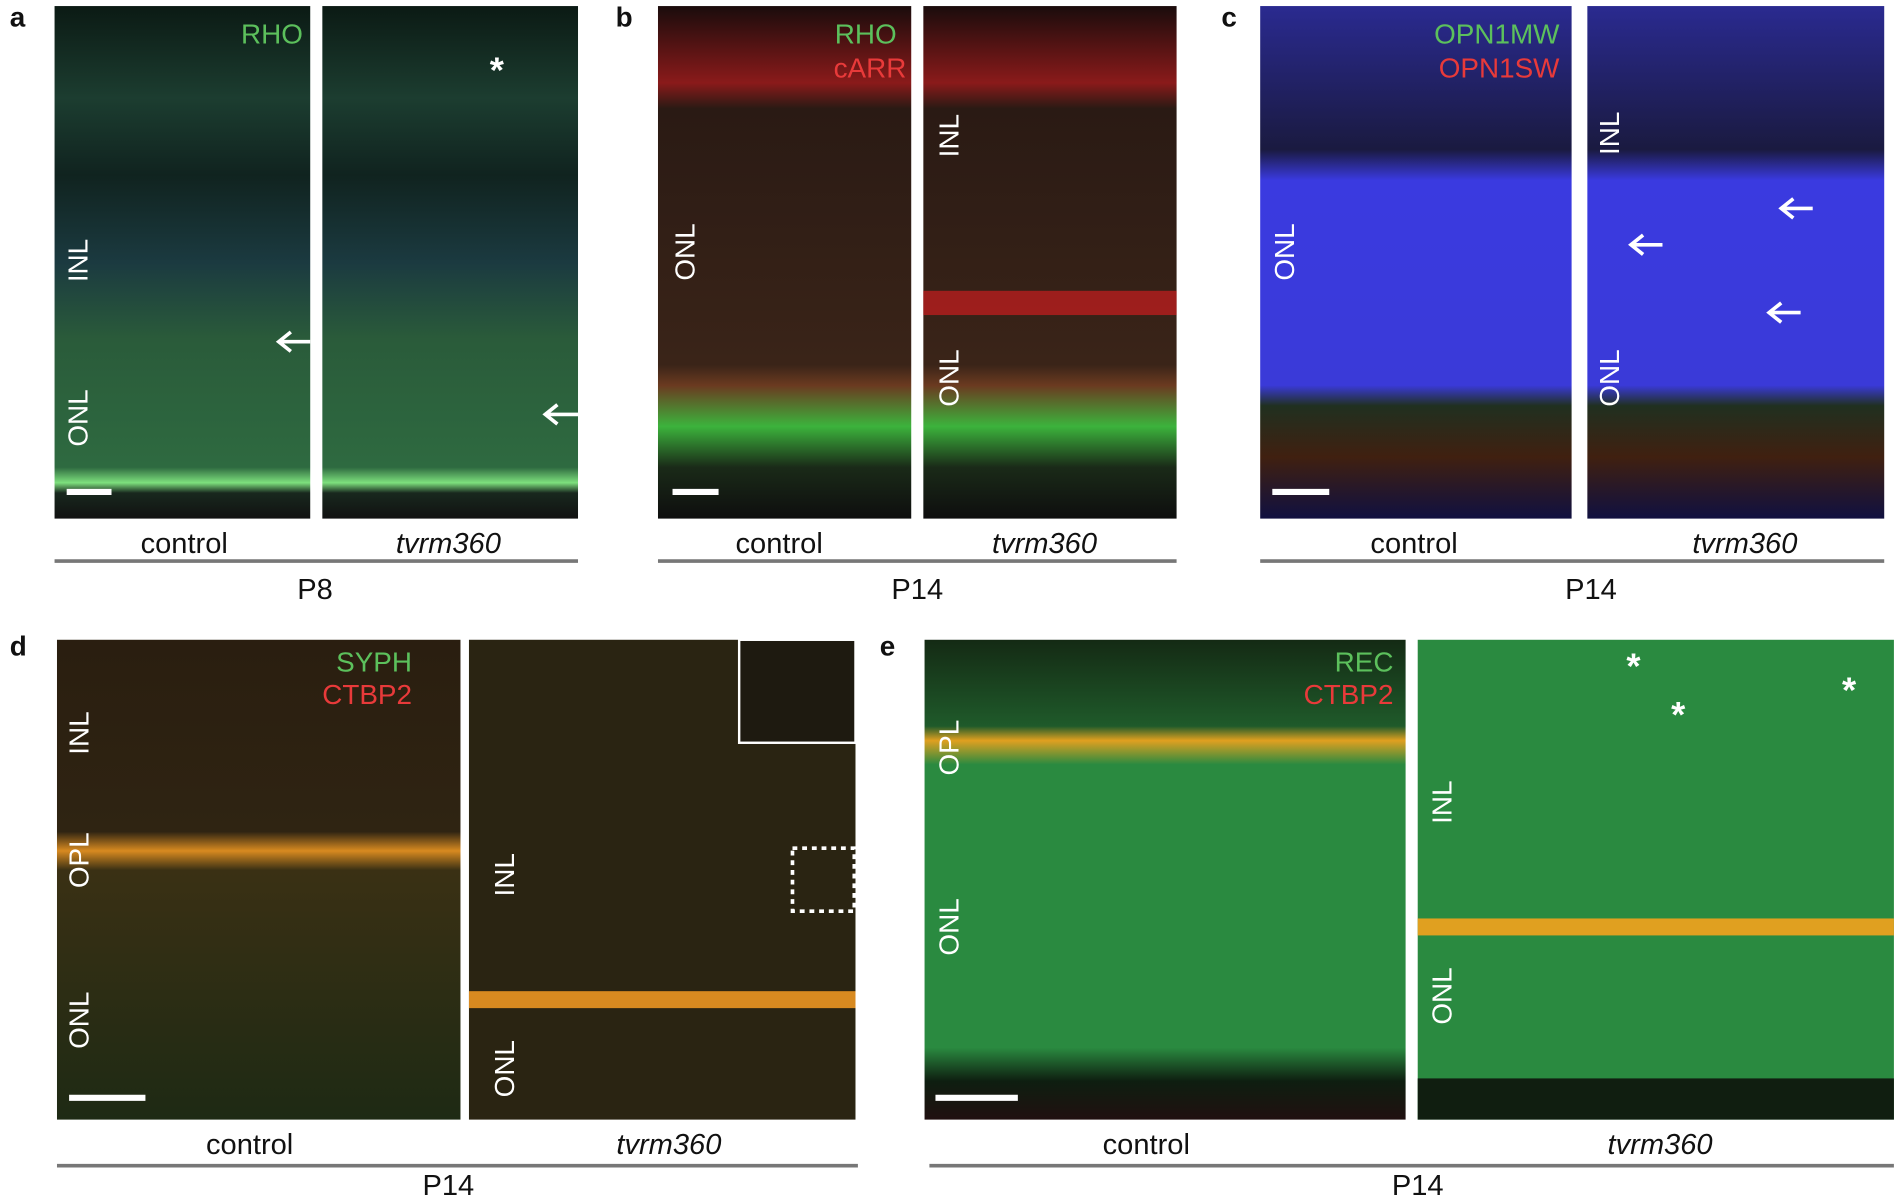  Describe the element at coordinates (18, 646) in the screenshot. I see `panel-letter: d` at that location.